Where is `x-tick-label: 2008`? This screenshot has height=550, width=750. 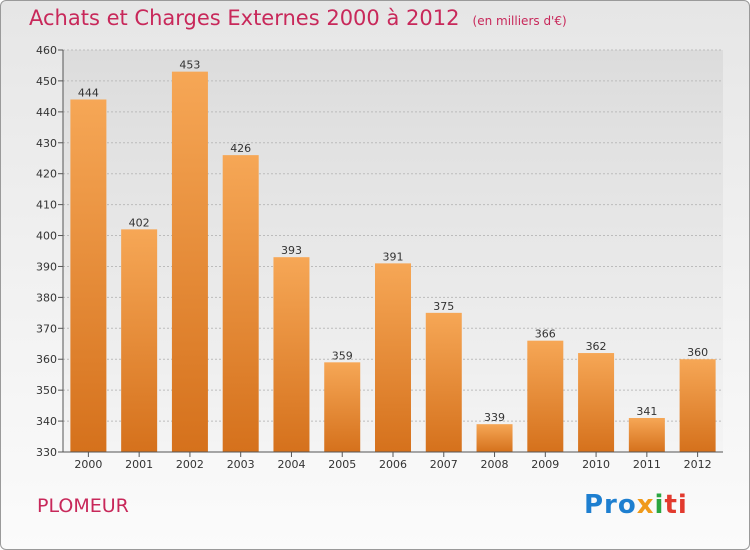 x-tick-label: 2008 is located at coordinates (495, 464).